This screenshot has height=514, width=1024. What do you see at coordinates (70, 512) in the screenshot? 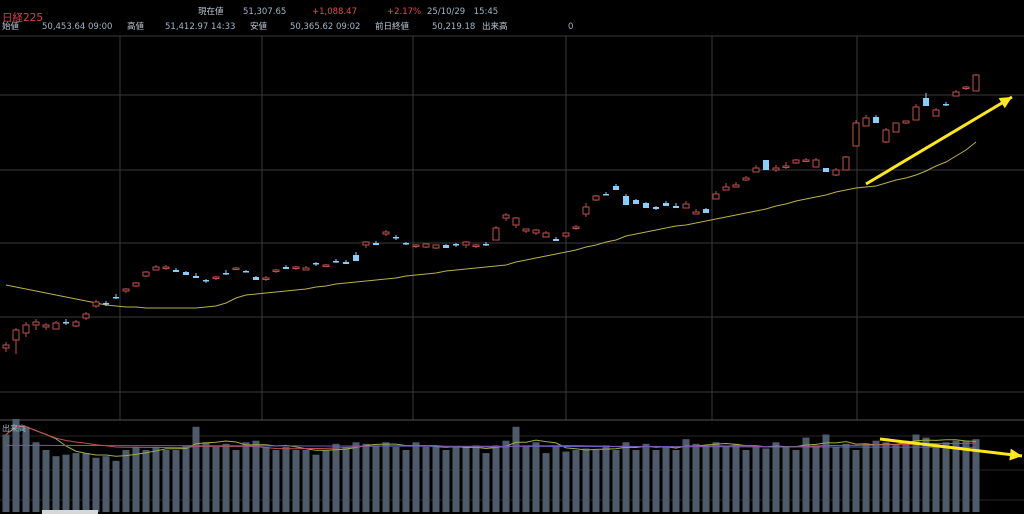
I see `horizontal-scrollbar` at bounding box center [70, 512].